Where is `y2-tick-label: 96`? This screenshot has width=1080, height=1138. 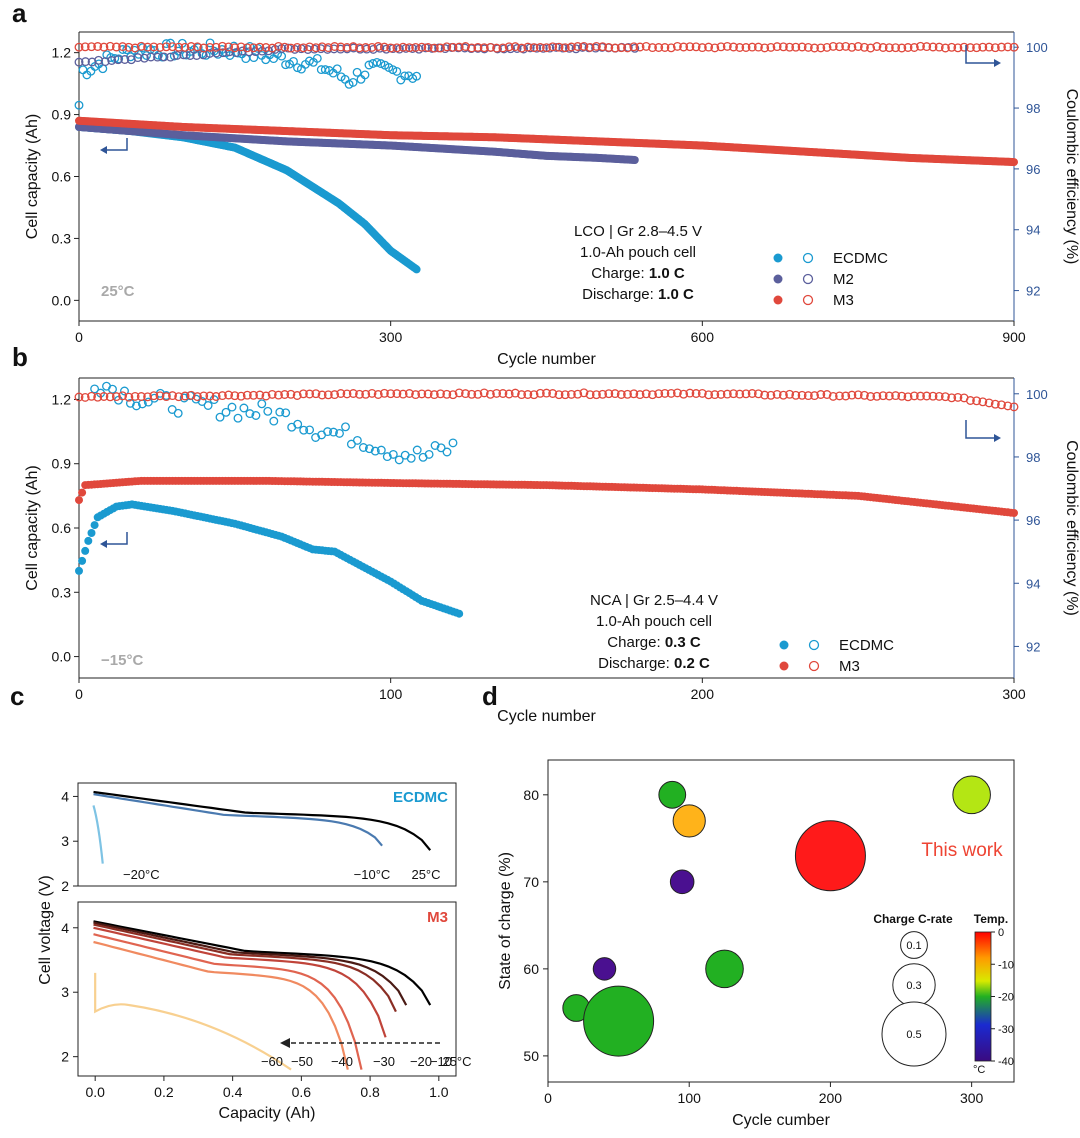
y2-tick-label: 96 is located at coordinates (1033, 520).